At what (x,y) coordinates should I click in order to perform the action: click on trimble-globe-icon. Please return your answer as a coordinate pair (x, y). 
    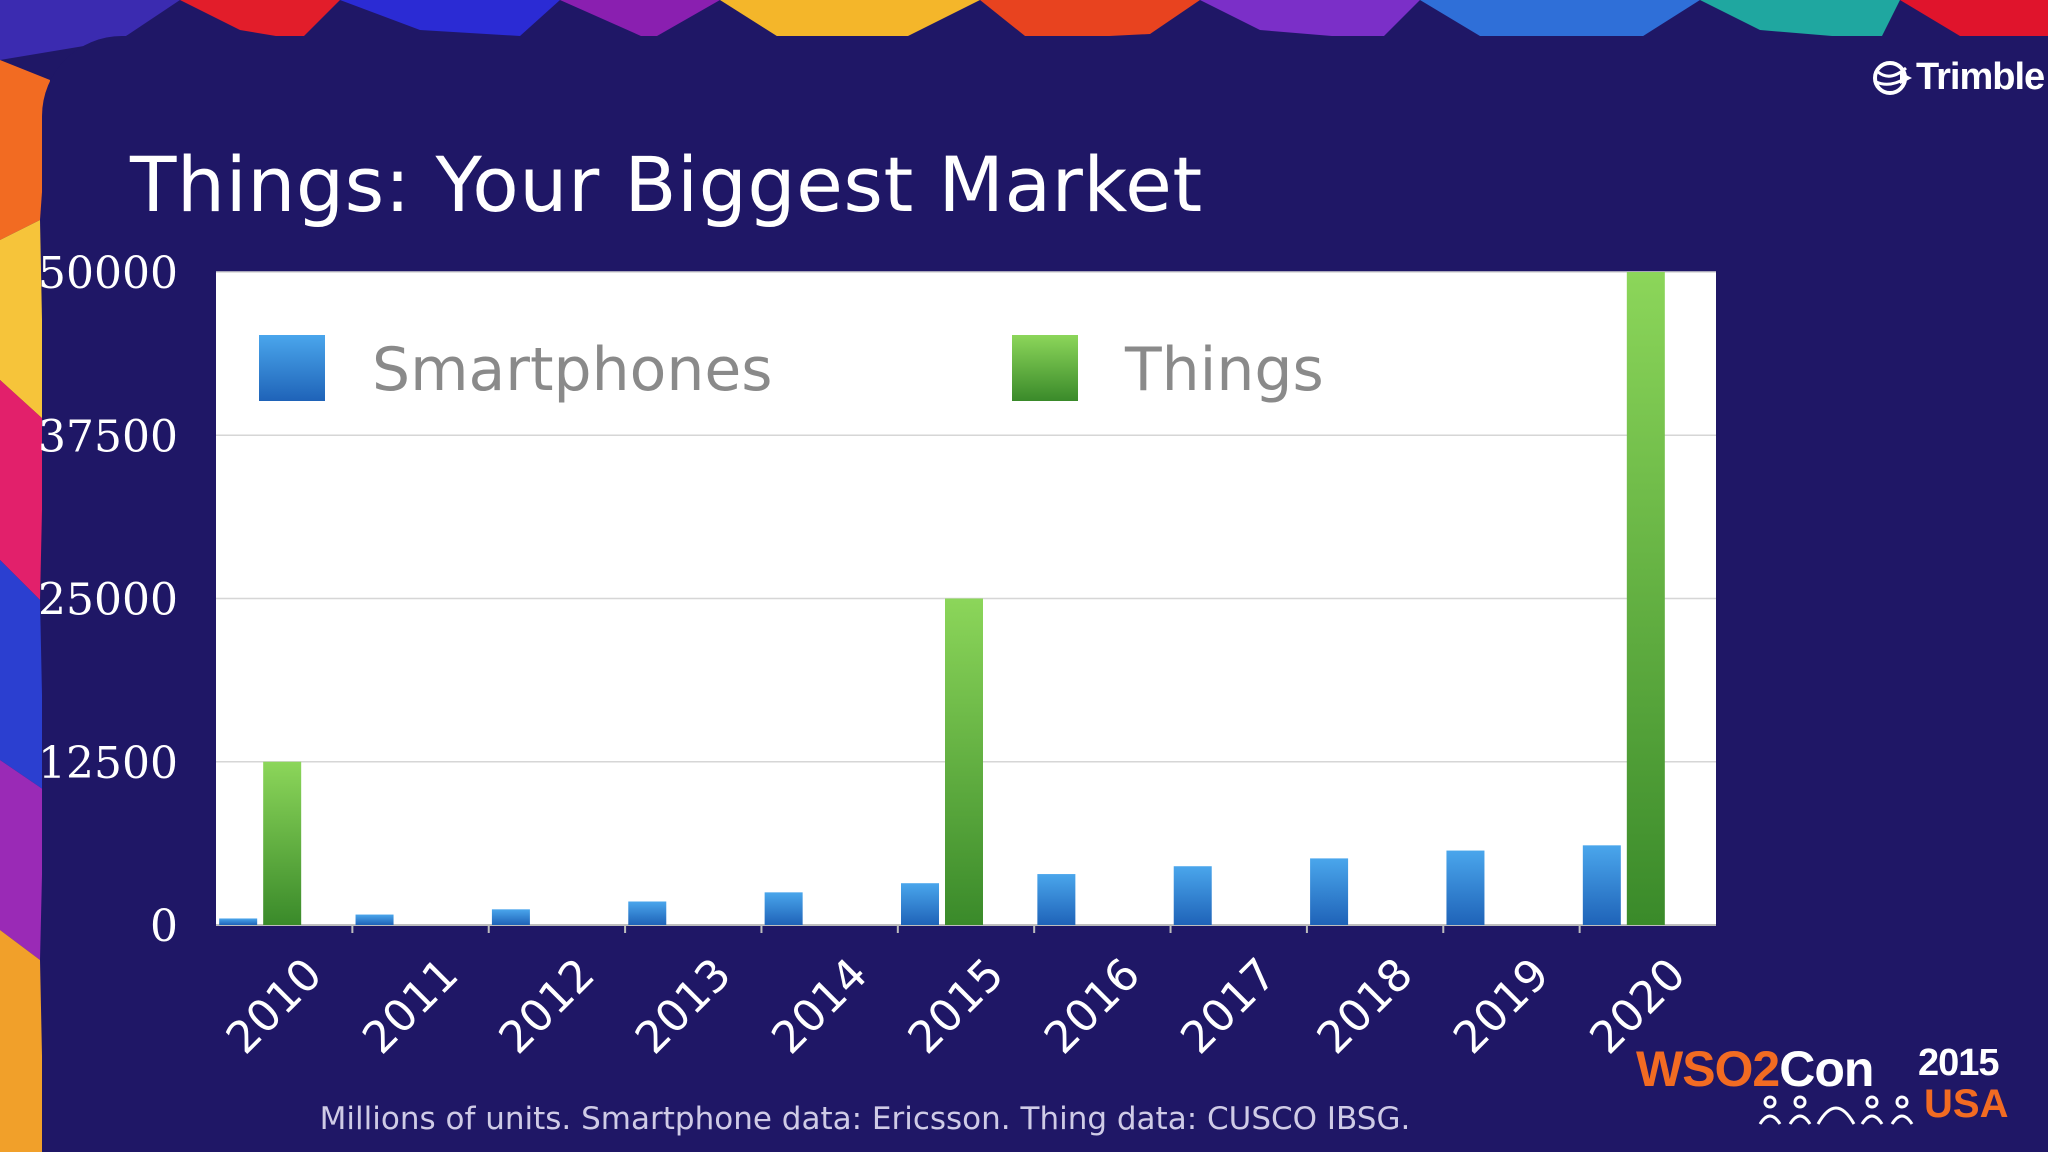
    Looking at the image, I should click on (1892, 77).